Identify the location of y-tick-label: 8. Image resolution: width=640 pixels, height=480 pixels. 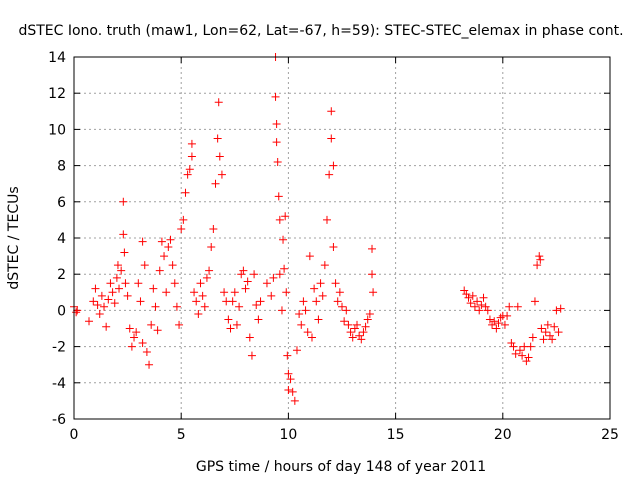
(61, 167).